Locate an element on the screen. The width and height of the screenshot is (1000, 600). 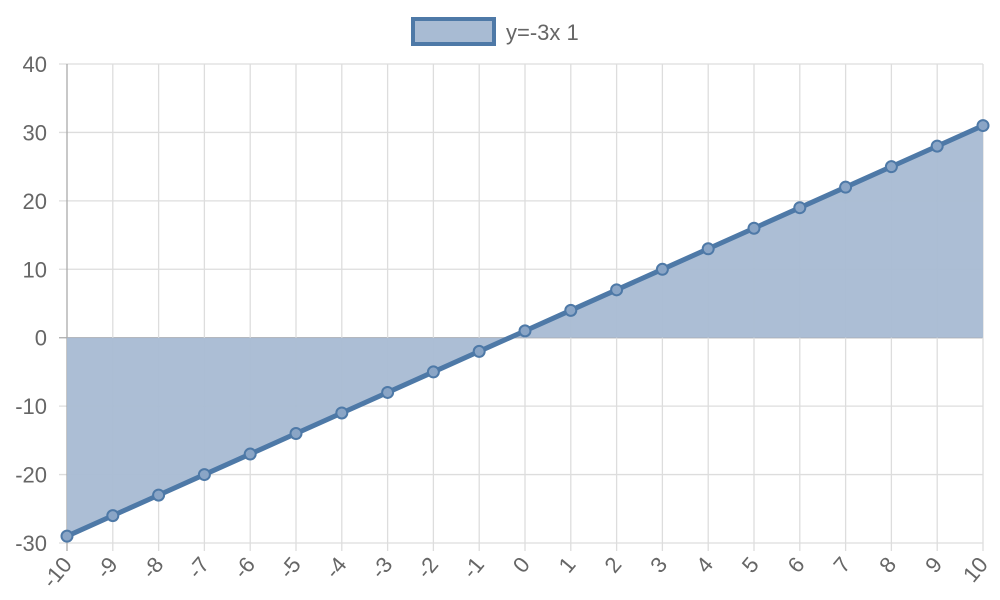
x-tick-label: 3 is located at coordinates (658, 564).